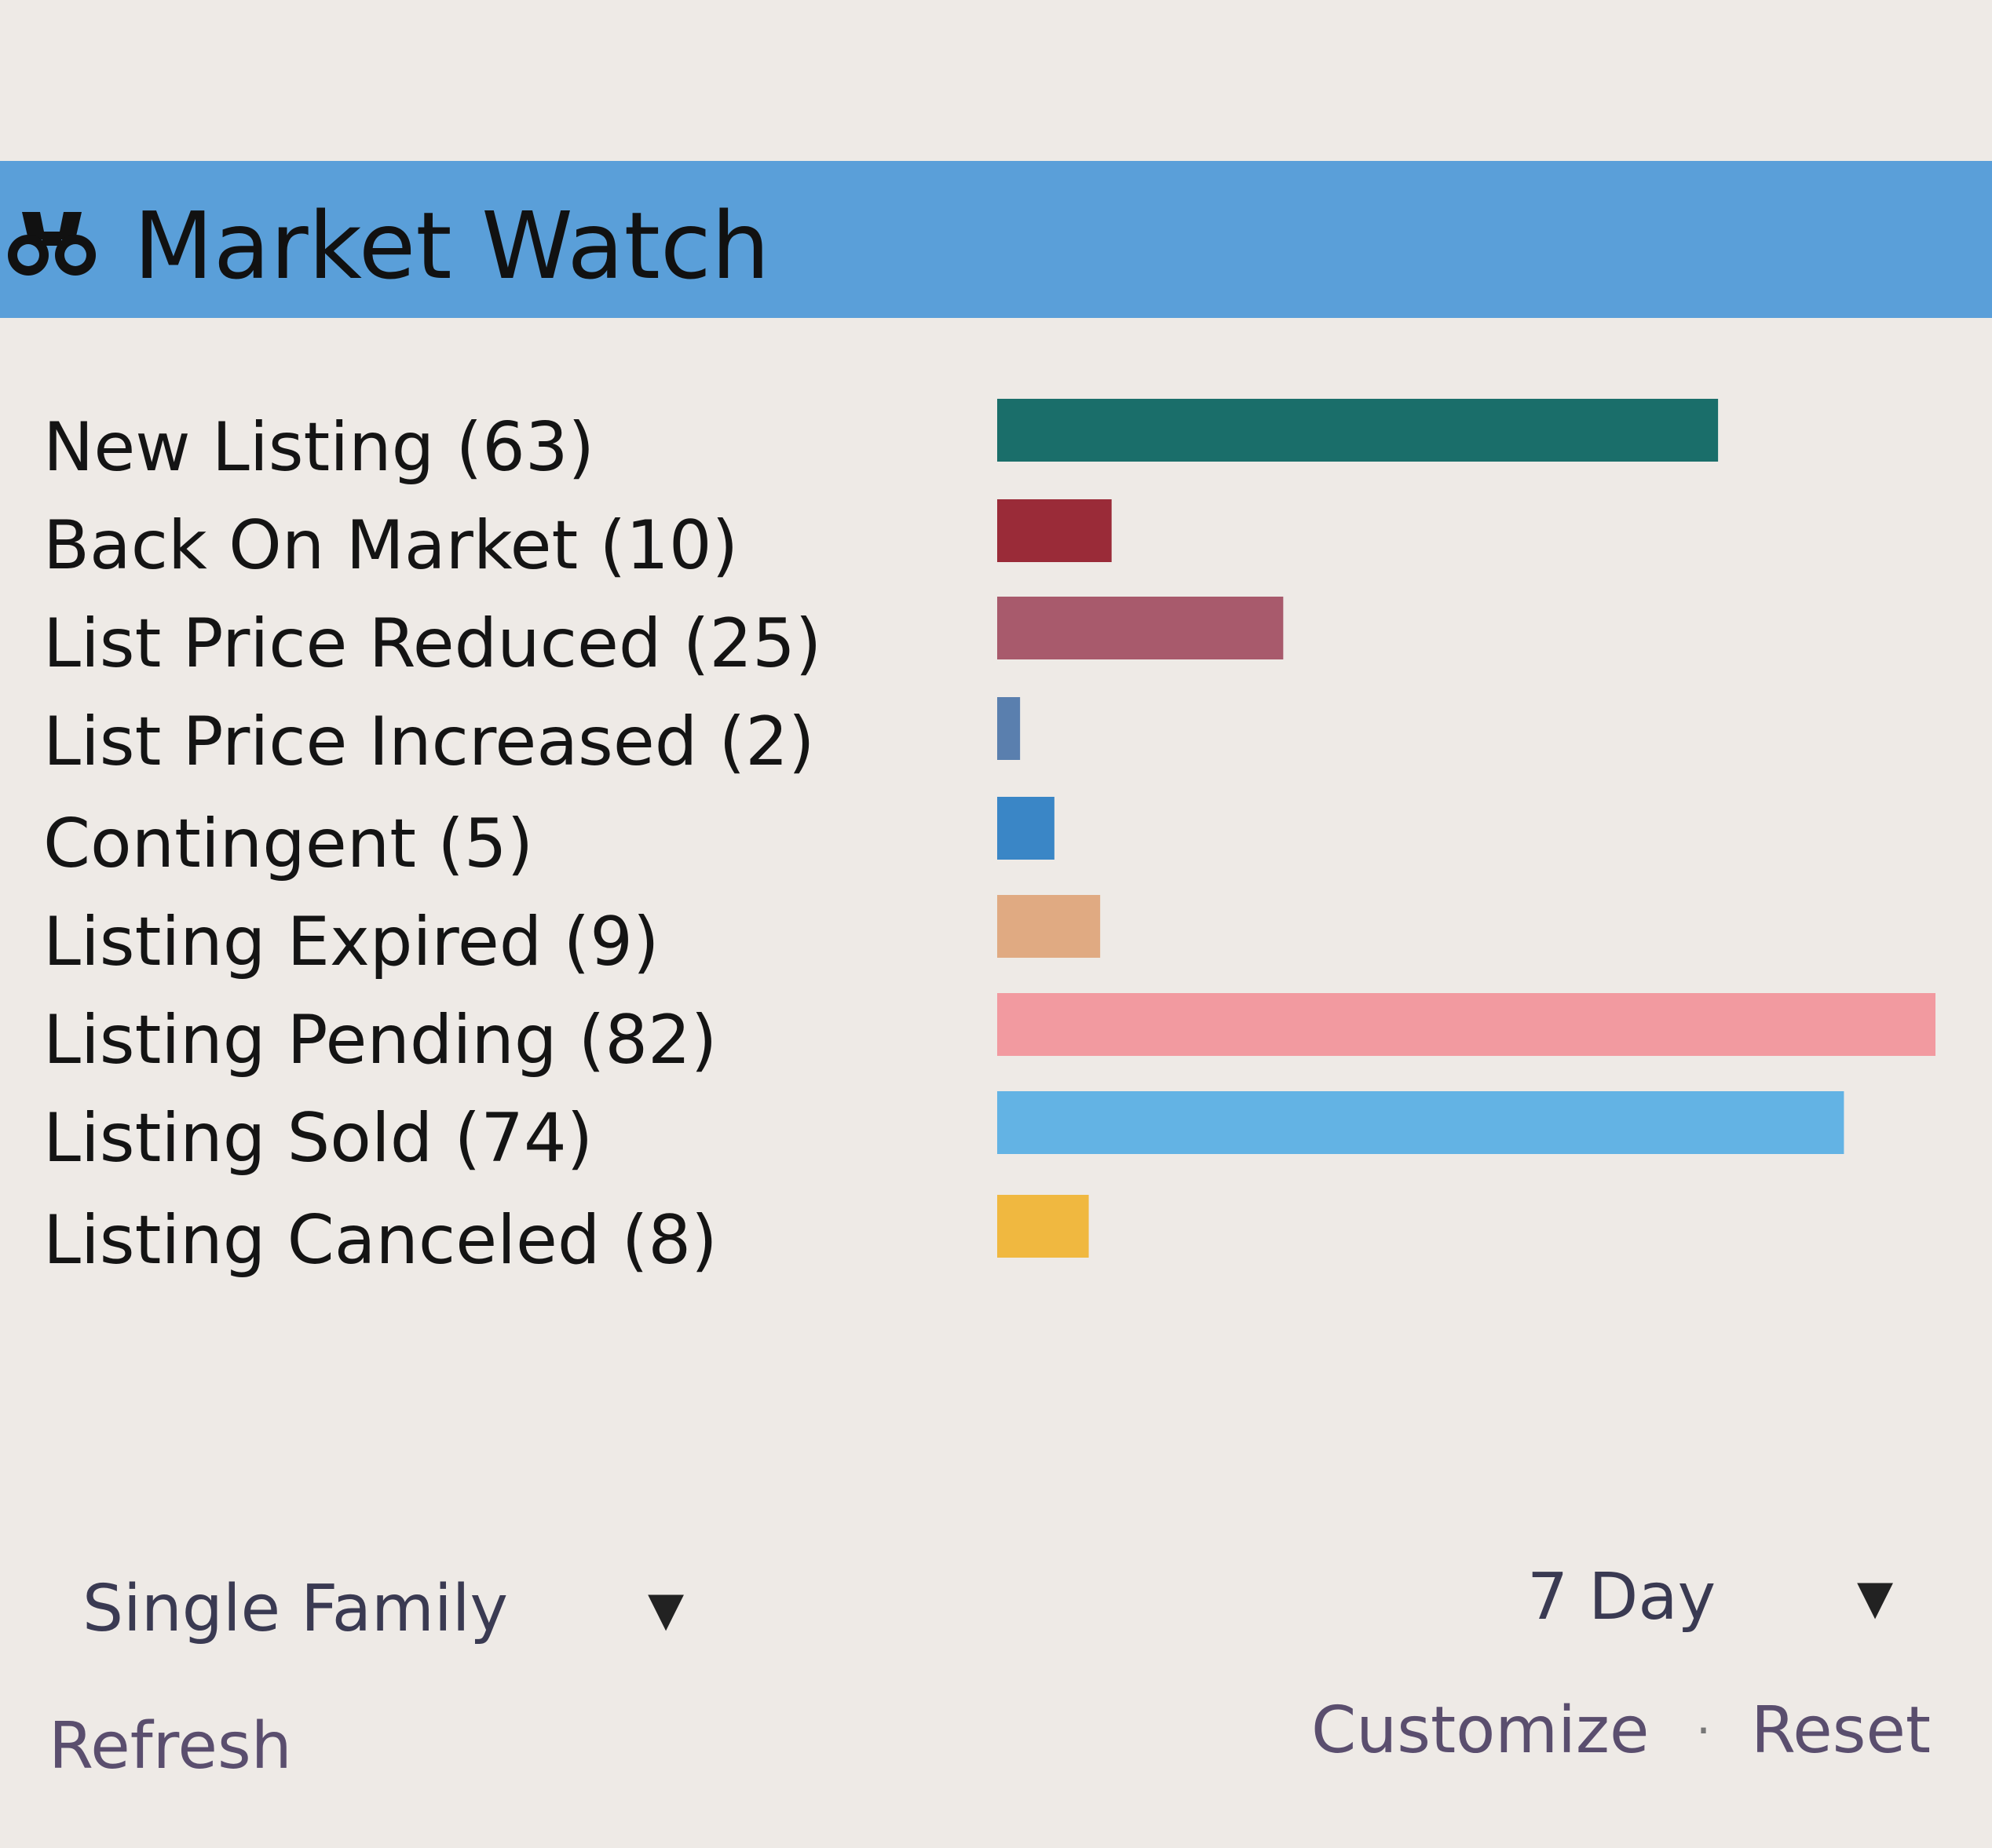 The image size is (1992, 1848). Describe the element at coordinates (1466, 1024) in the screenshot. I see `bar-listing-pending` at that location.